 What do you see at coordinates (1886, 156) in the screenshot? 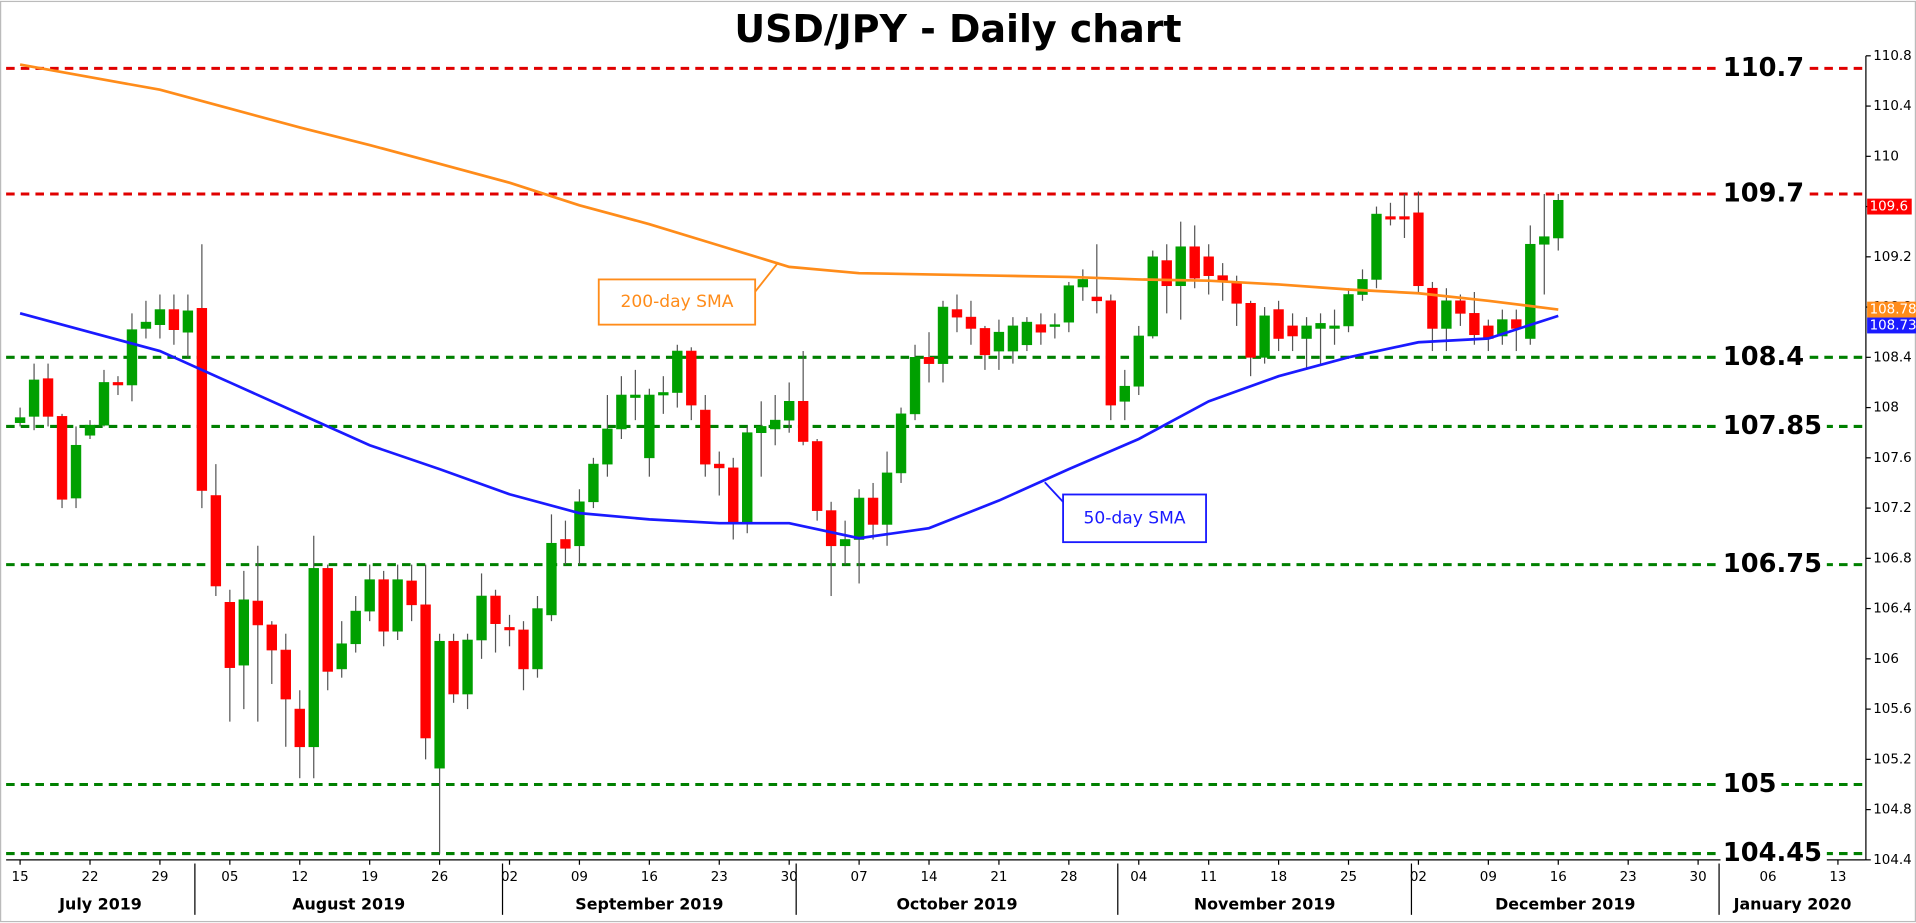
I see `y-tick-label: 110` at bounding box center [1886, 156].